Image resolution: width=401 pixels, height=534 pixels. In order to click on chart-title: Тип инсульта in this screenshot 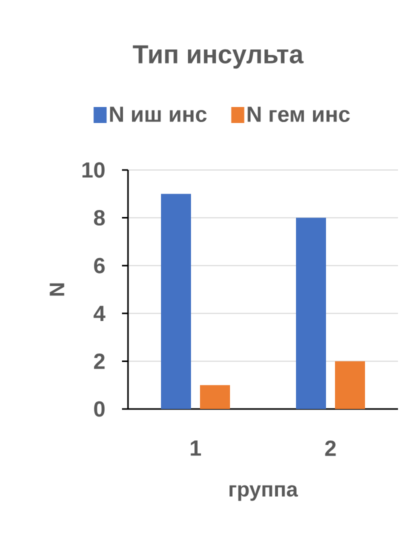, I will do `click(218, 57)`.